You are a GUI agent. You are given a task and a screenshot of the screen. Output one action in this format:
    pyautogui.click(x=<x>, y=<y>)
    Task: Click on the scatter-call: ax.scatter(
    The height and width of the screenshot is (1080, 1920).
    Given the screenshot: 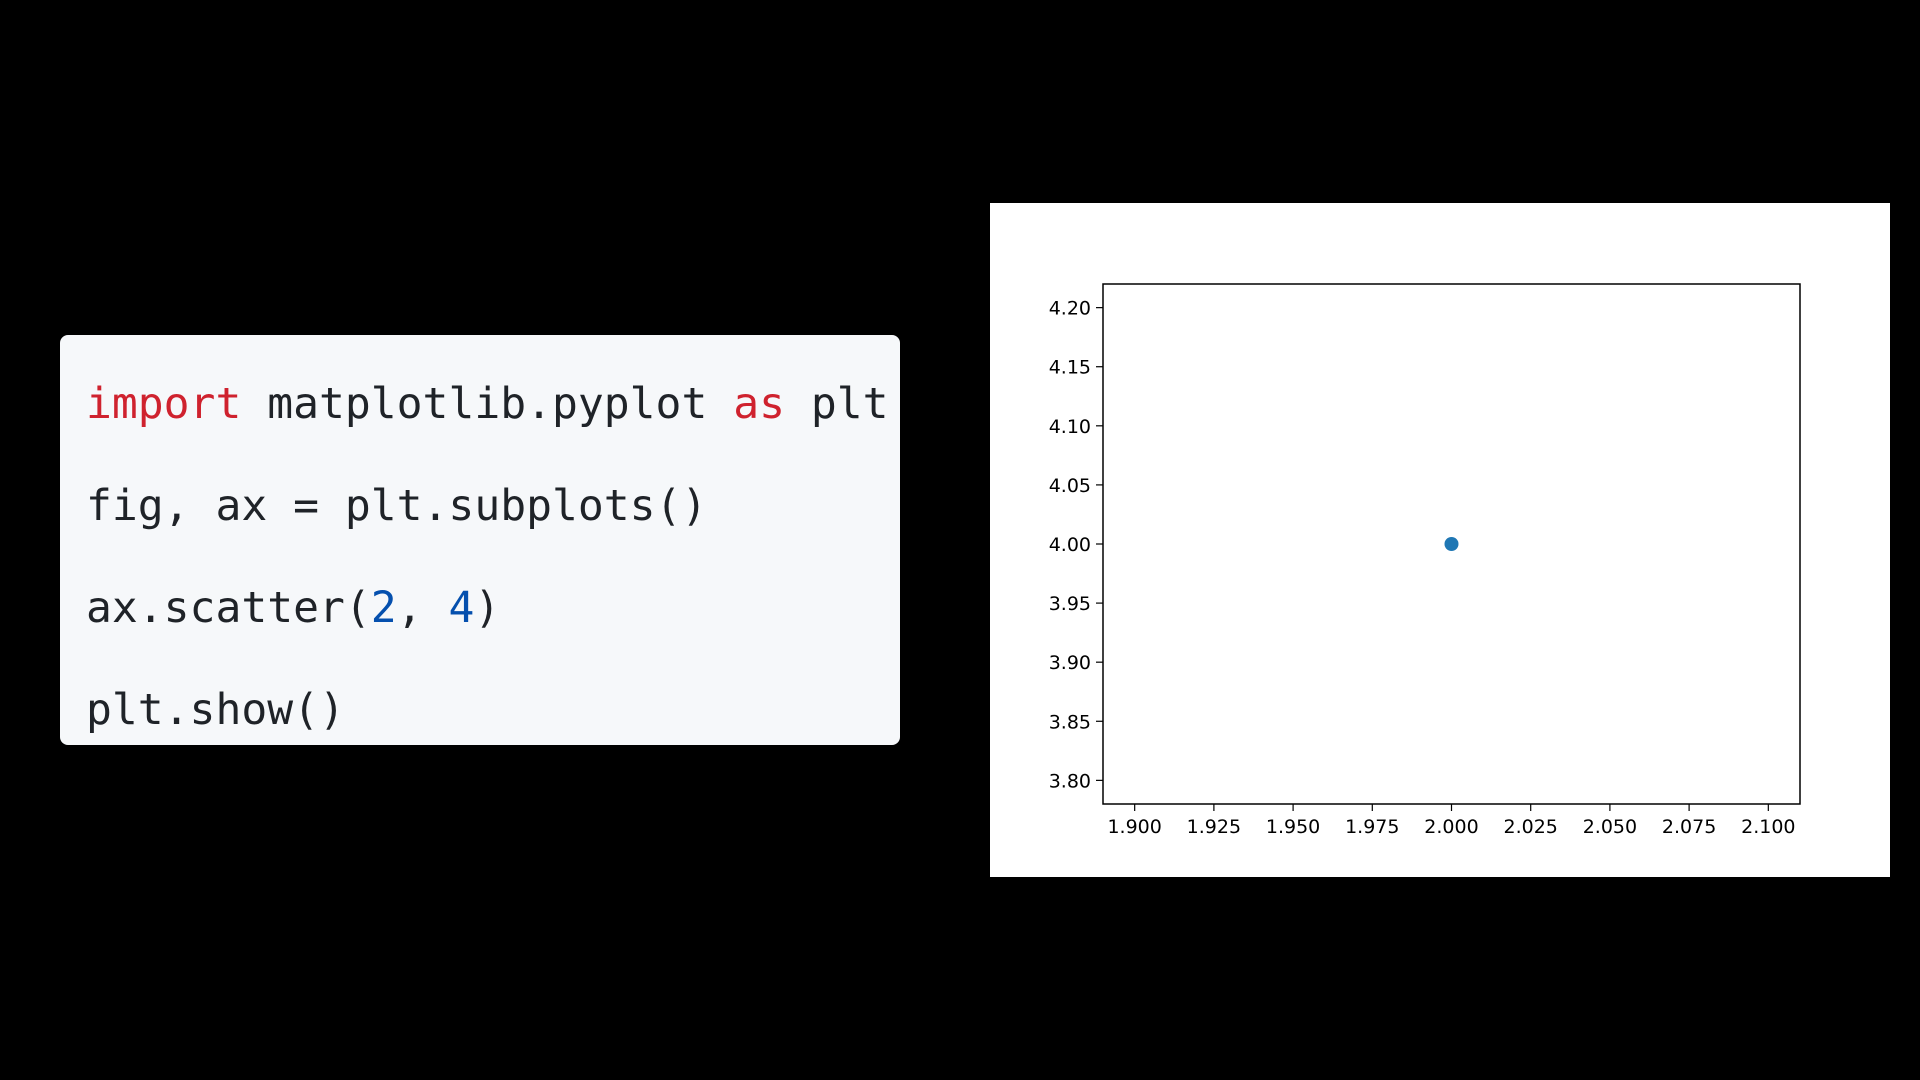 What is the action you would take?
    pyautogui.click(x=228, y=608)
    